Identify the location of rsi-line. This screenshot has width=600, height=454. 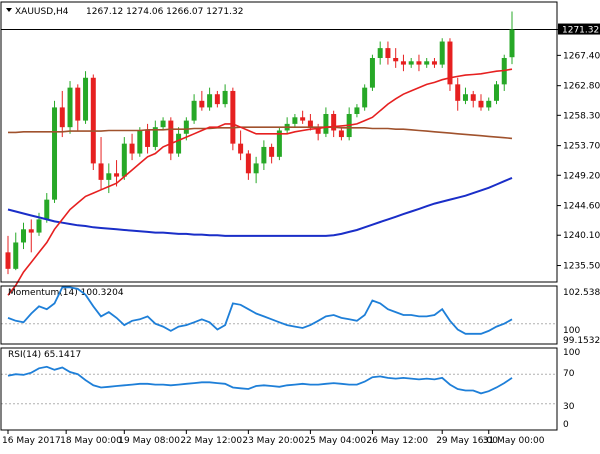
(260, 380).